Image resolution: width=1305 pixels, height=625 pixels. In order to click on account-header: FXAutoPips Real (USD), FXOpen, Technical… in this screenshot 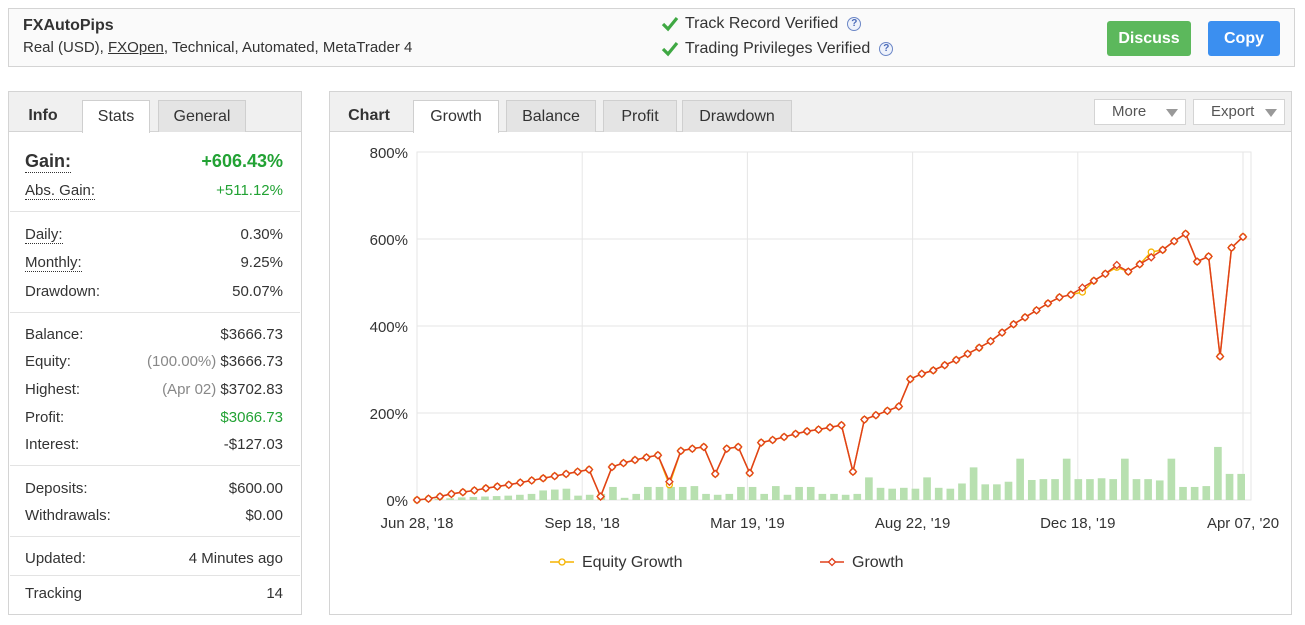, I will do `click(651, 37)`.